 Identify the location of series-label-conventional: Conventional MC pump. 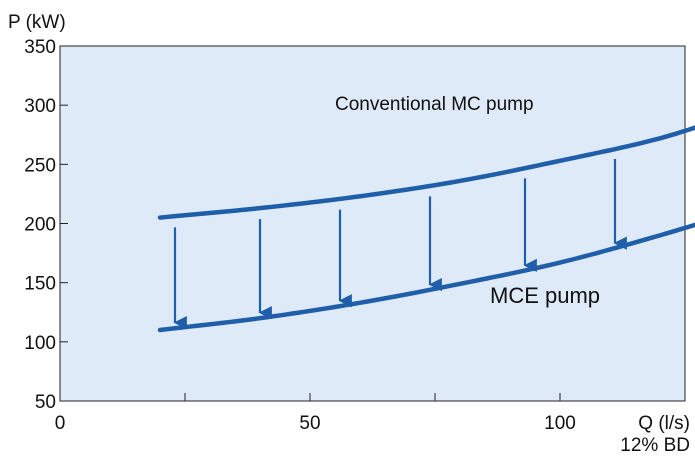
(434, 104).